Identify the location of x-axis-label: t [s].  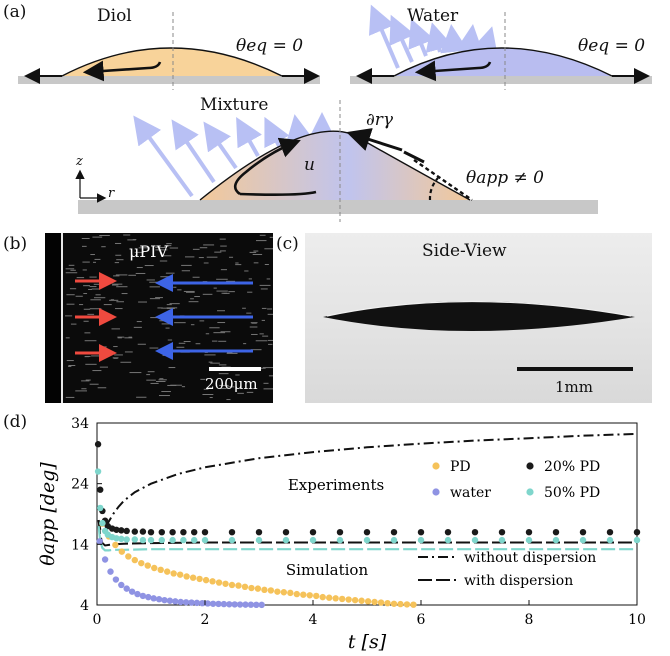
(367, 642).